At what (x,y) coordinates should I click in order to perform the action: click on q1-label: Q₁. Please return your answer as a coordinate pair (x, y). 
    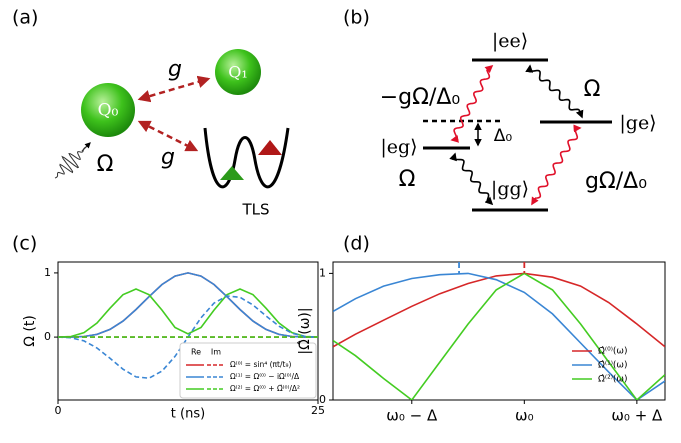
    Looking at the image, I should click on (238, 72).